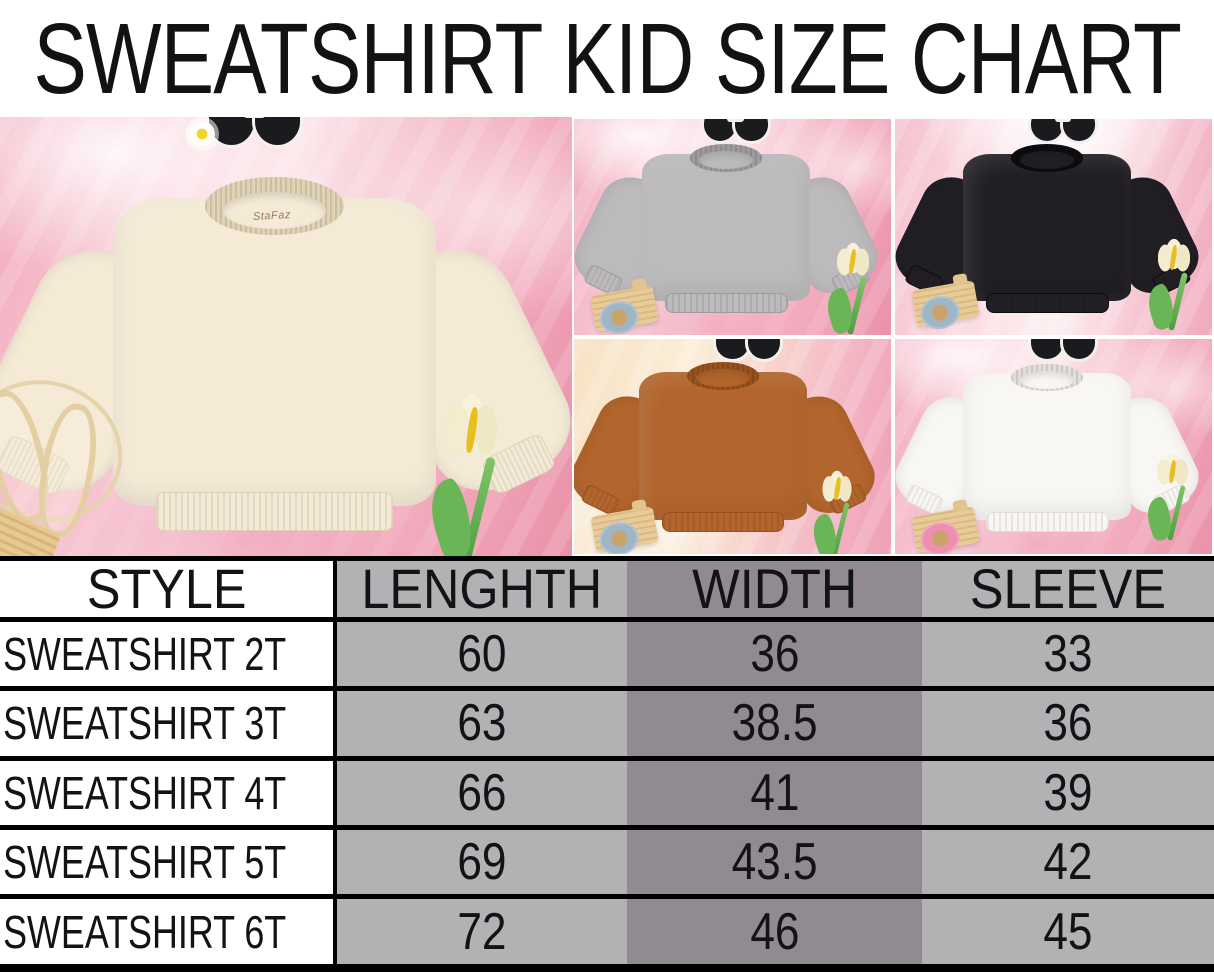 The height and width of the screenshot is (972, 1214). I want to click on sleeve-cell: 33, so click(1068, 654).